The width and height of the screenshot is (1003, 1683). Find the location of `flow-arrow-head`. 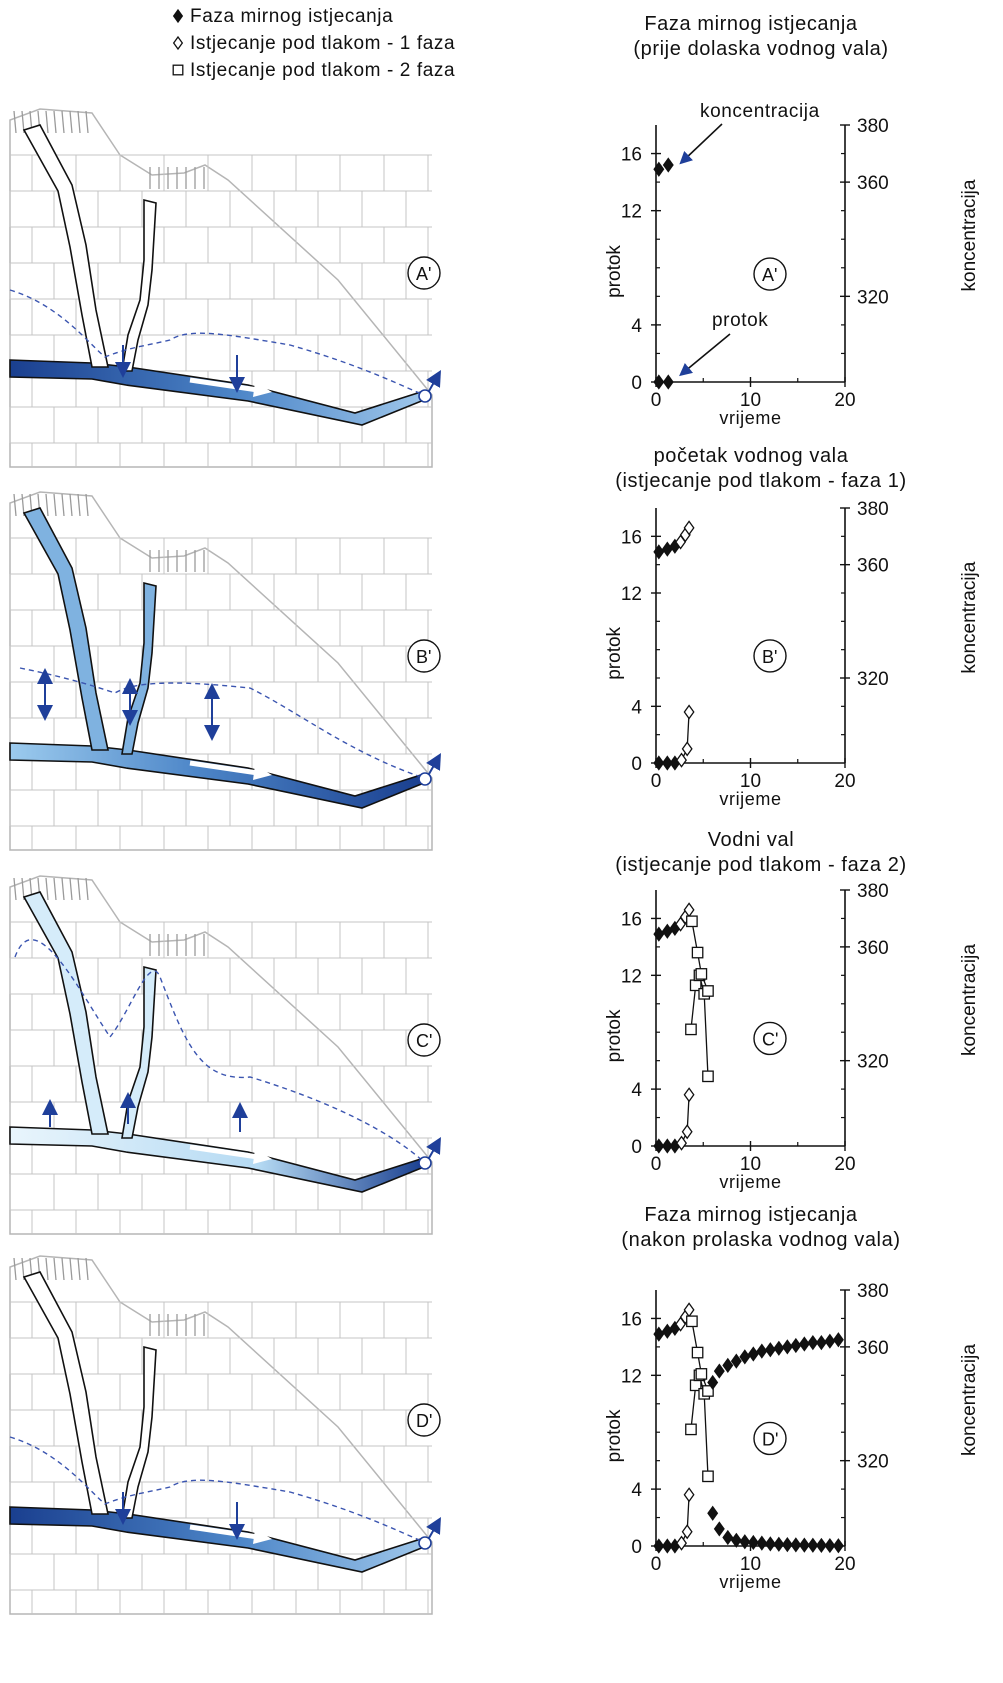

flow-arrow-head is located at coordinates (262, 1156).